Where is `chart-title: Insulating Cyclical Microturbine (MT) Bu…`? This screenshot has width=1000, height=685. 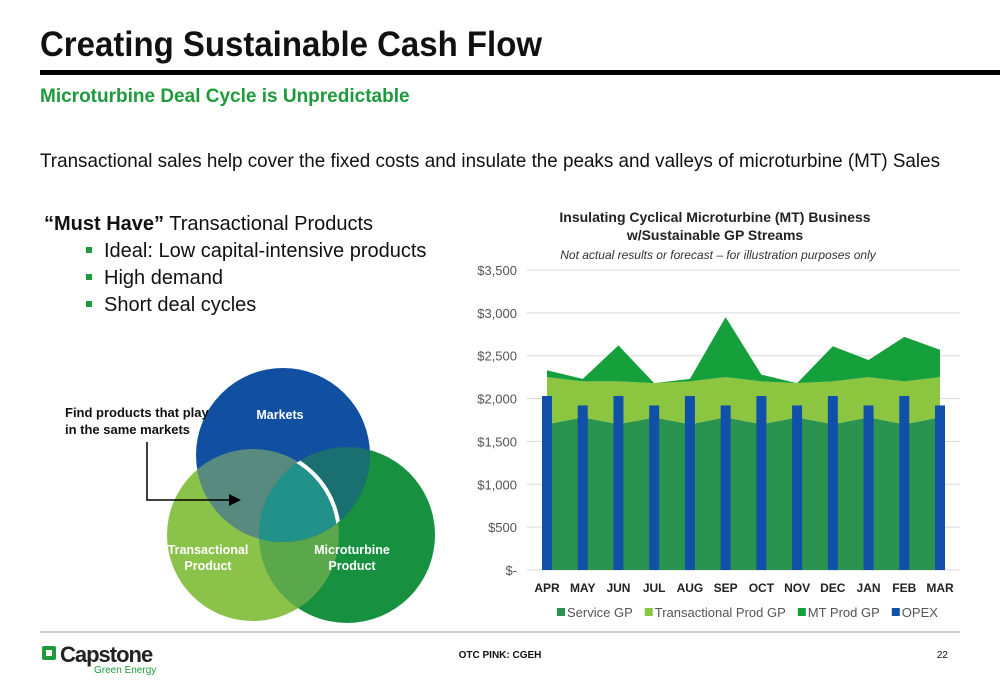
chart-title: Insulating Cyclical Microturbine (MT) Bu… is located at coordinates (714, 217).